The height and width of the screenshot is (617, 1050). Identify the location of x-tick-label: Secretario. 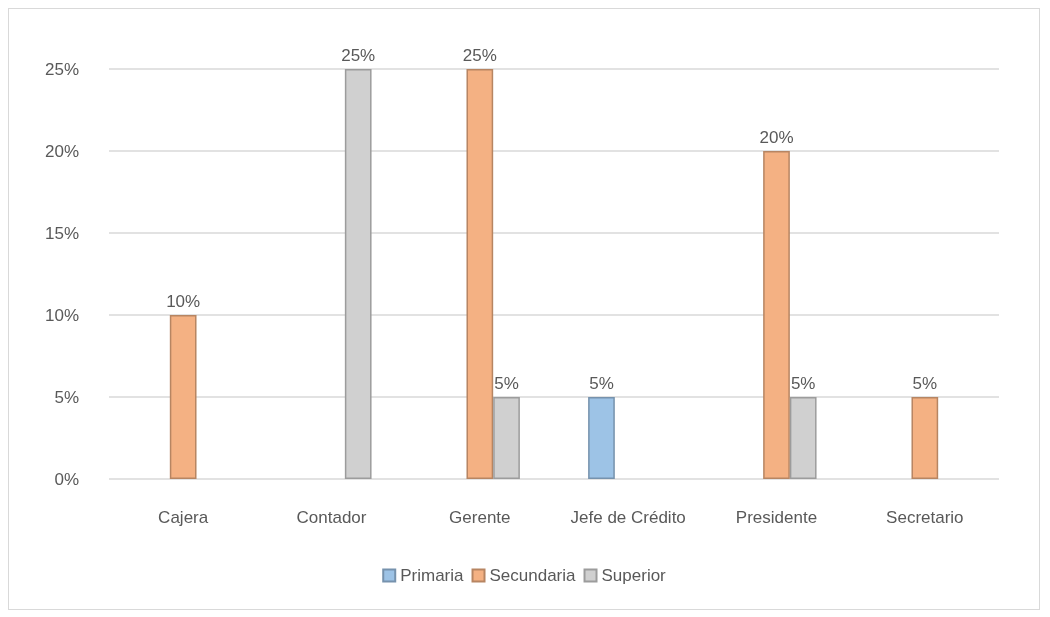
(925, 517).